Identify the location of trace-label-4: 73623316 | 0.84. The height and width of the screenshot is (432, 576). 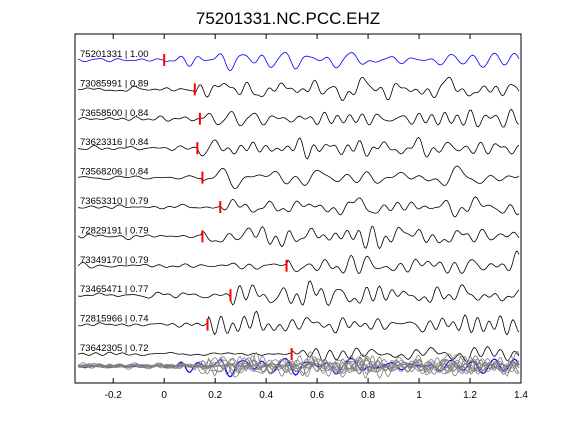
(114, 142).